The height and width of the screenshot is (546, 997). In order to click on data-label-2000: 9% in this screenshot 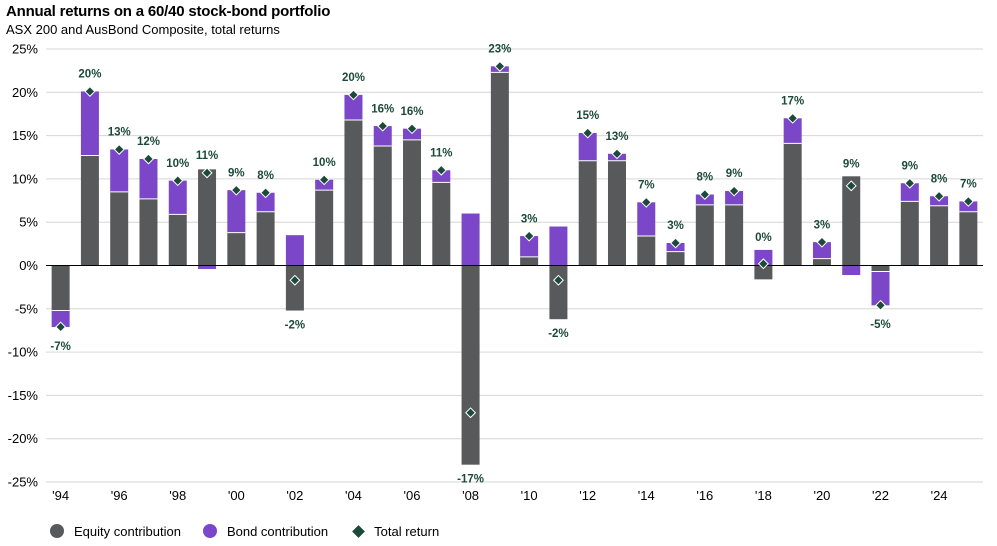, I will do `click(236, 173)`.